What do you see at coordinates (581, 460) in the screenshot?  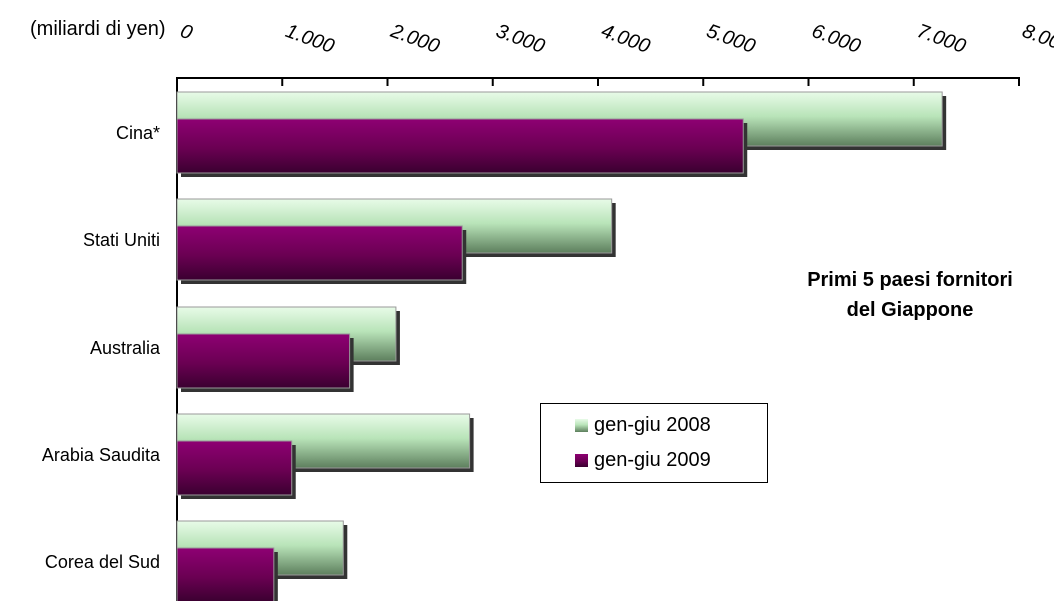 I see `legend-swatch-2009` at bounding box center [581, 460].